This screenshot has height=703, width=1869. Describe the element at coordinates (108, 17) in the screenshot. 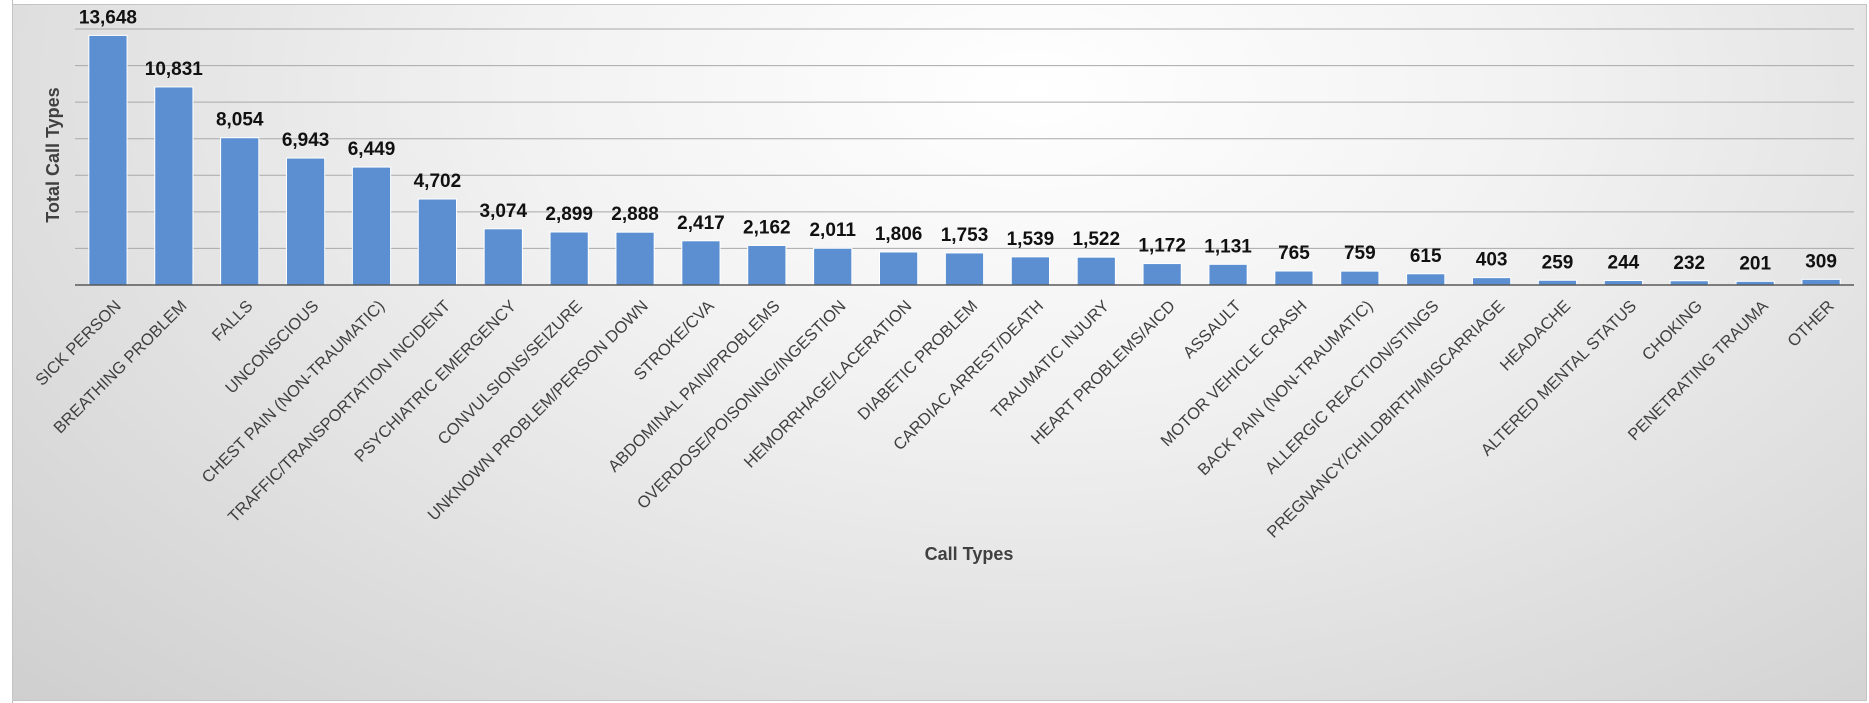

I see `data-label: 13,648` at that location.